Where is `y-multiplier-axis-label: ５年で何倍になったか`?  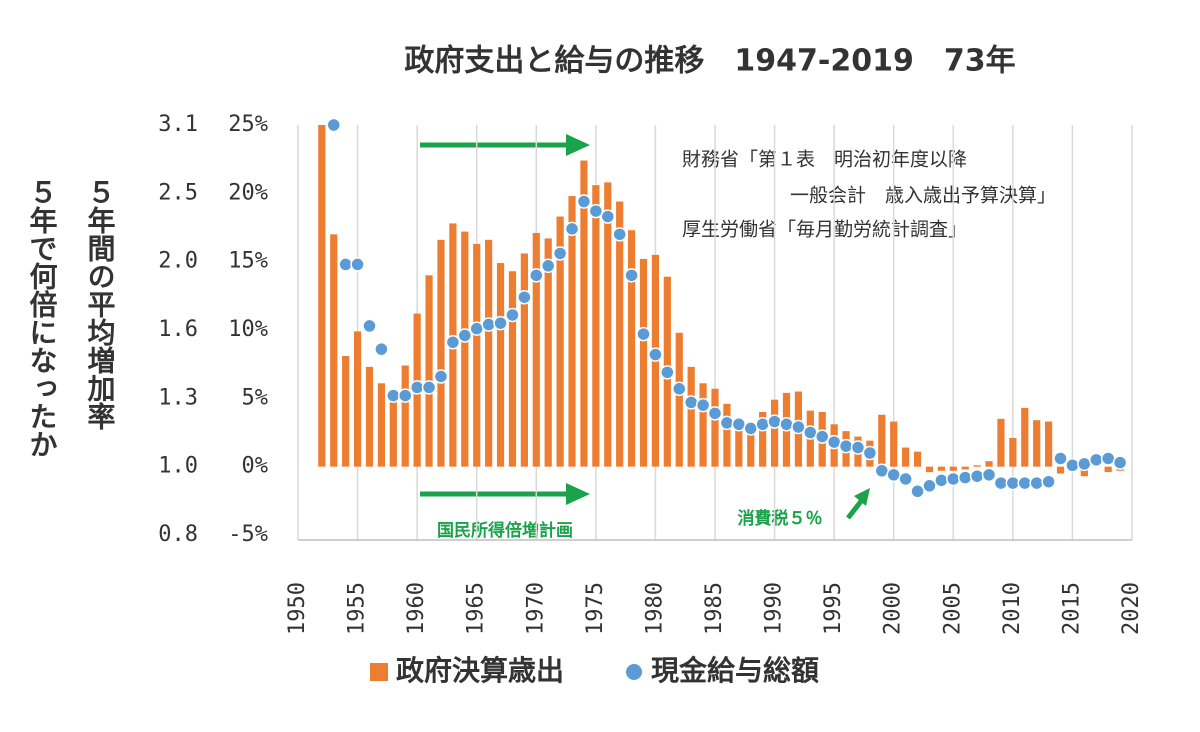
y-multiplier-axis-label: ５年で何倍になったか is located at coordinates (42, 318).